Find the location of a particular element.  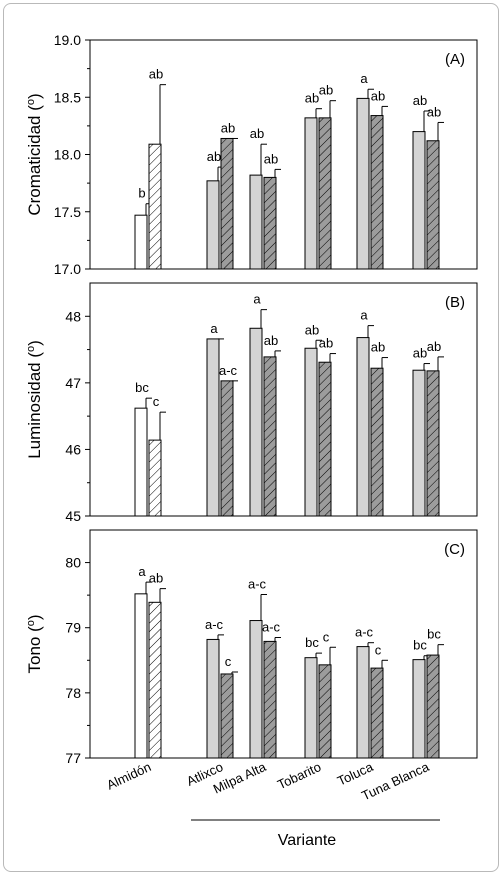

y-tick-label: 19.0 is located at coordinates (67, 40).